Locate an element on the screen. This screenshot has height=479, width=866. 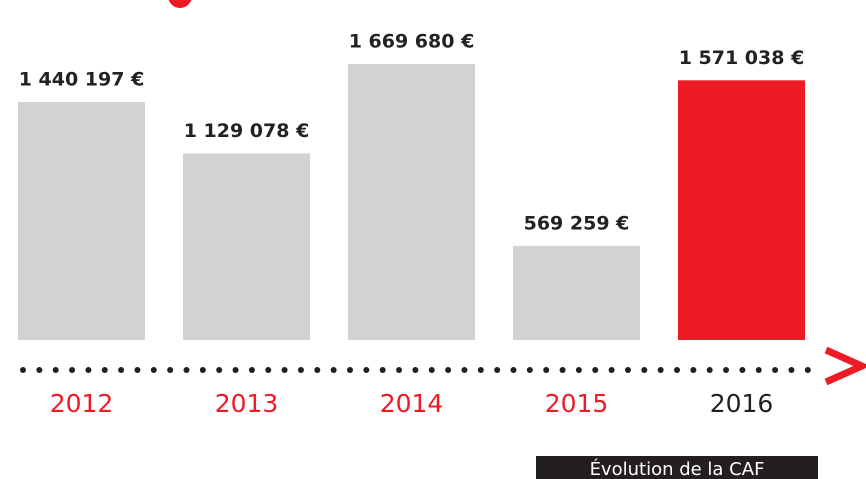
category-label: 2016 is located at coordinates (742, 403).